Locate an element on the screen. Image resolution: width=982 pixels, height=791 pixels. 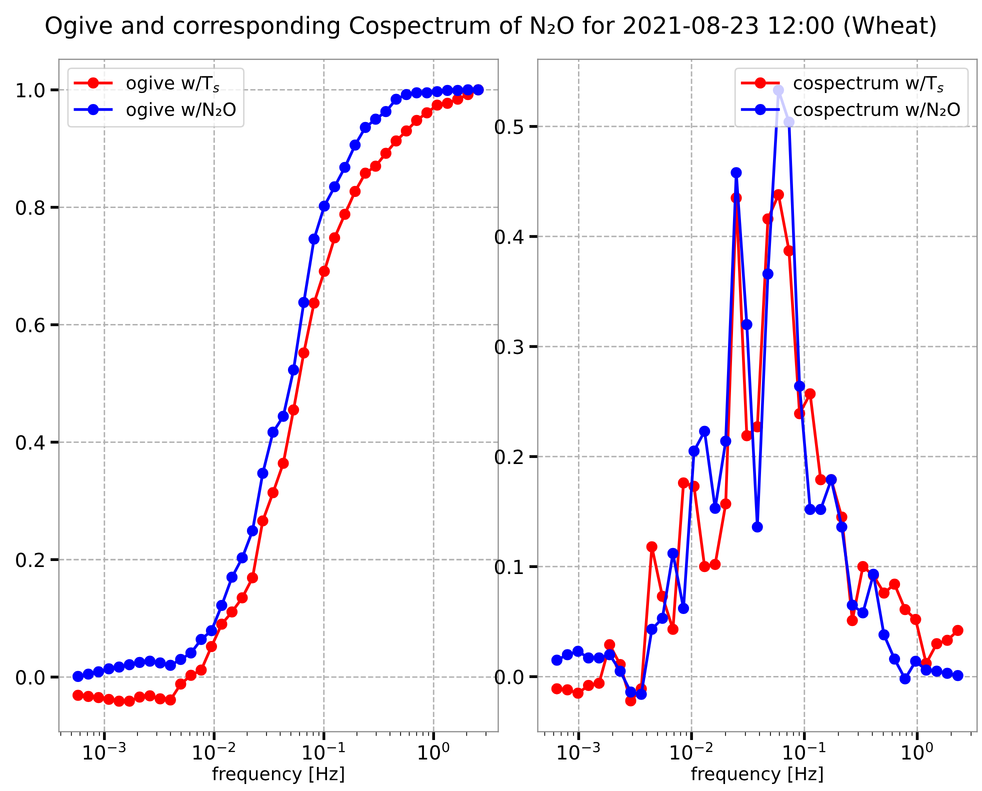
y-tick-label: 1.0 is located at coordinates (30, 90).